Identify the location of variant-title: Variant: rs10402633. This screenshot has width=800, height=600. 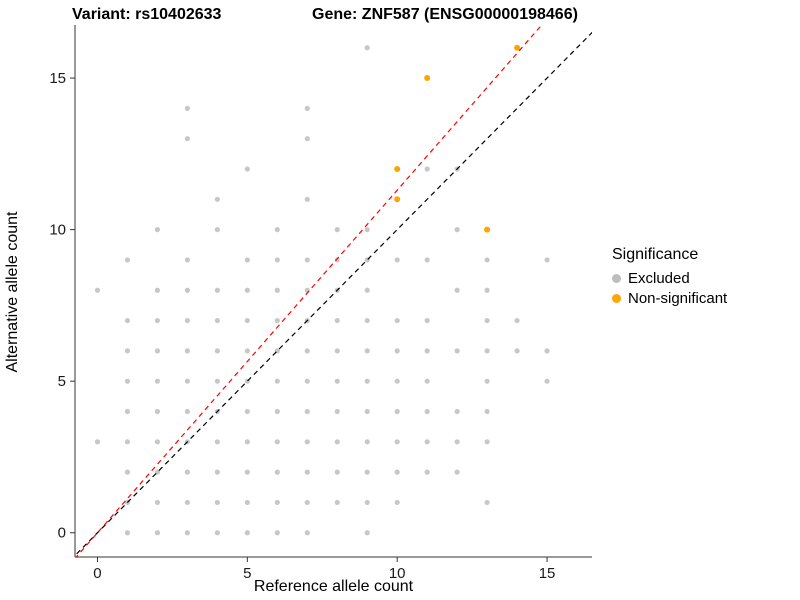
(147, 14).